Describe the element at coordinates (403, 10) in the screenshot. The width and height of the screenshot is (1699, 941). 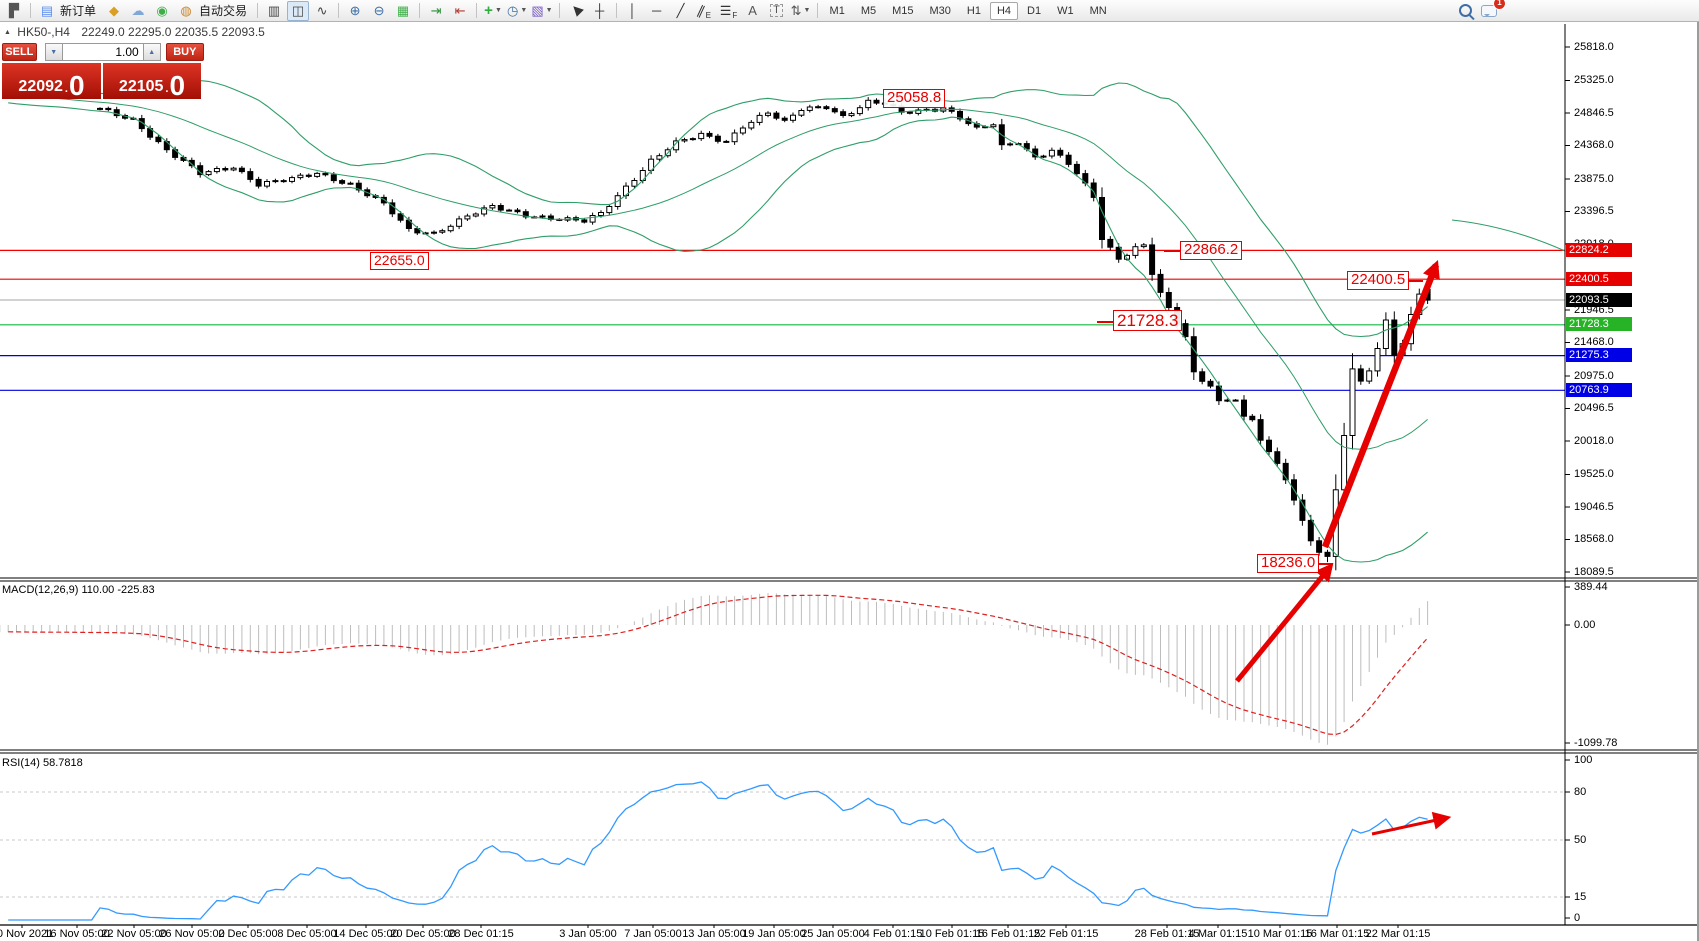
I see `tile-windows-icon: ▦` at that location.